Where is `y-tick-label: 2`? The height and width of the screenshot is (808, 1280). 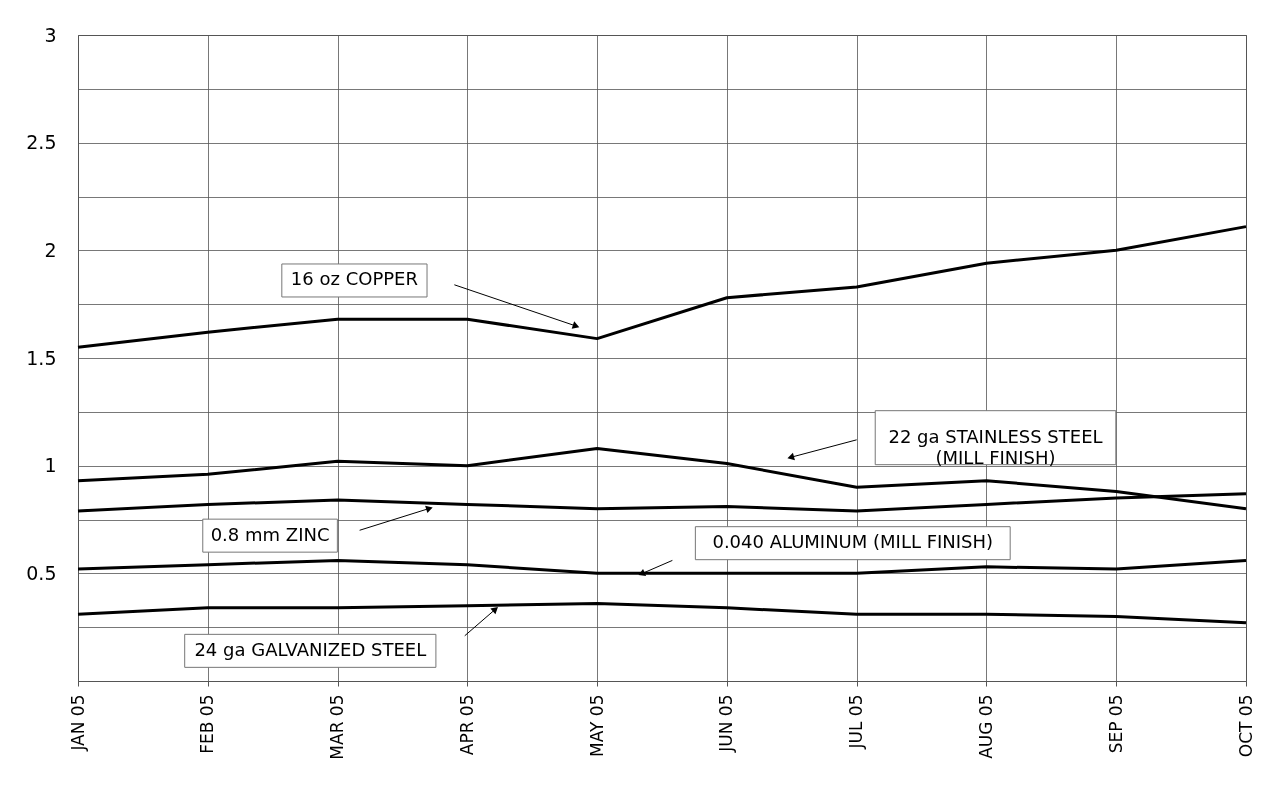
y-tick-label: 2 is located at coordinates (50, 249).